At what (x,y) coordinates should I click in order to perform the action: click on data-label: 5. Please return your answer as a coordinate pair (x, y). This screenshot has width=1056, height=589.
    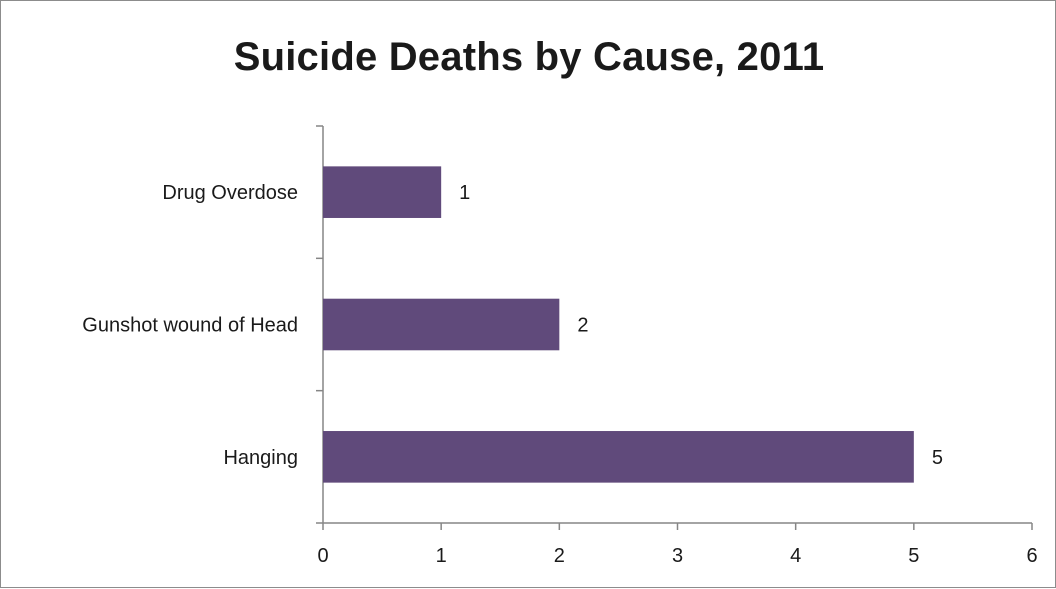
    Looking at the image, I should click on (937, 458).